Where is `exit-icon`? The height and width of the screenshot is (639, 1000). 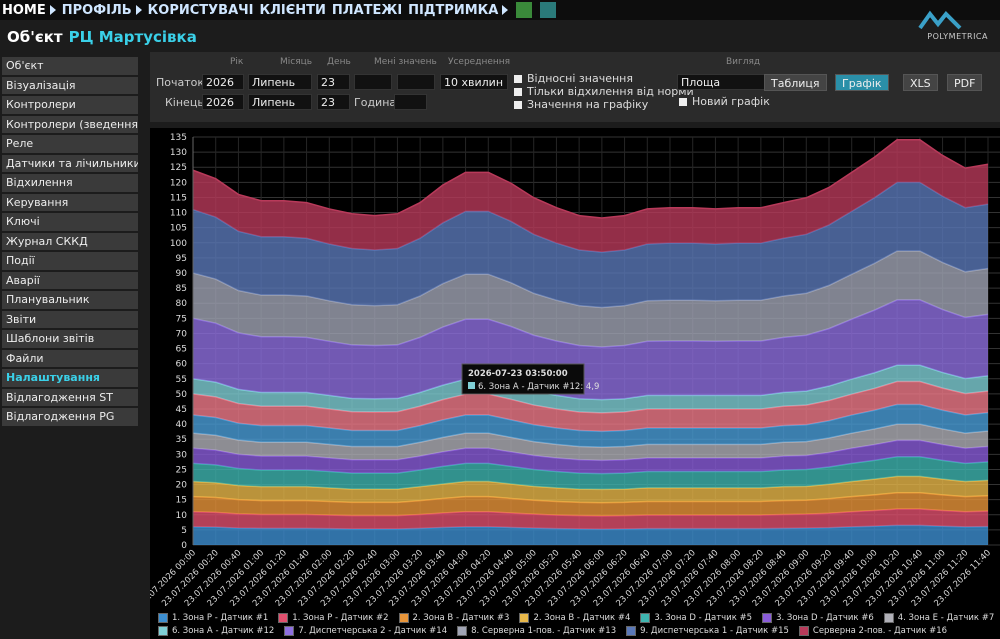
exit-icon is located at coordinates (524, 10).